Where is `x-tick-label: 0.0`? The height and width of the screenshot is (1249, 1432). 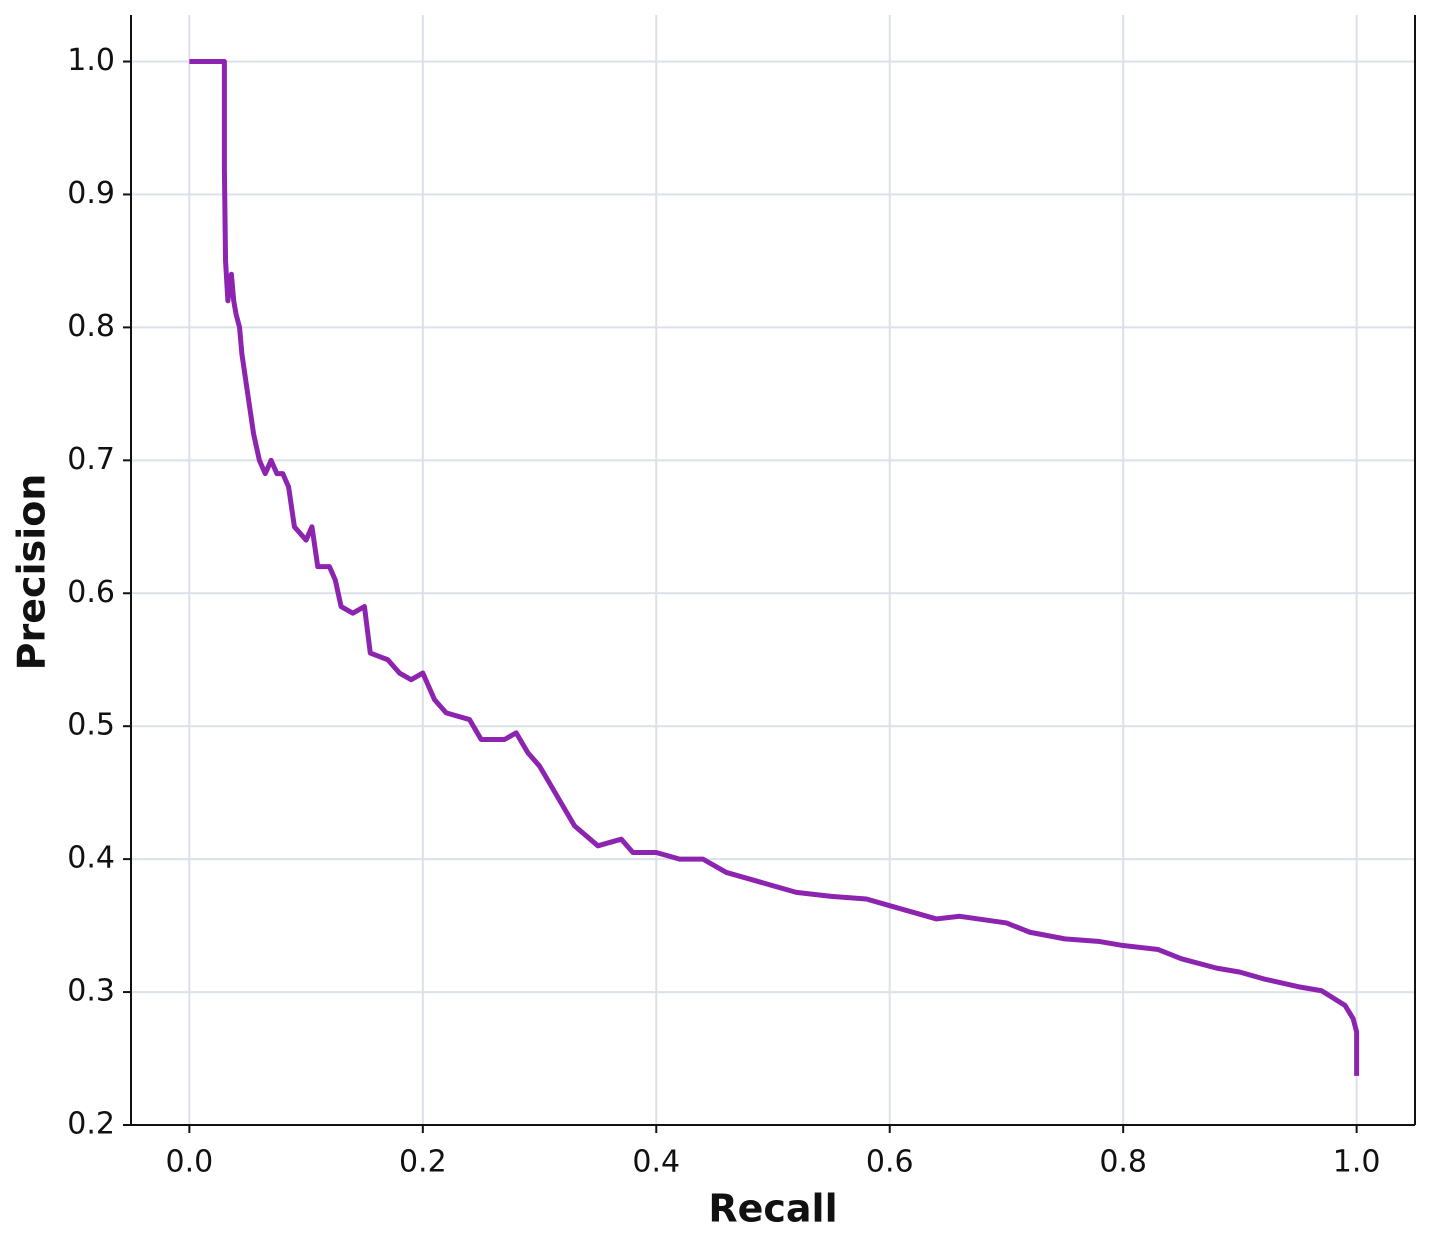 x-tick-label: 0.0 is located at coordinates (190, 1162).